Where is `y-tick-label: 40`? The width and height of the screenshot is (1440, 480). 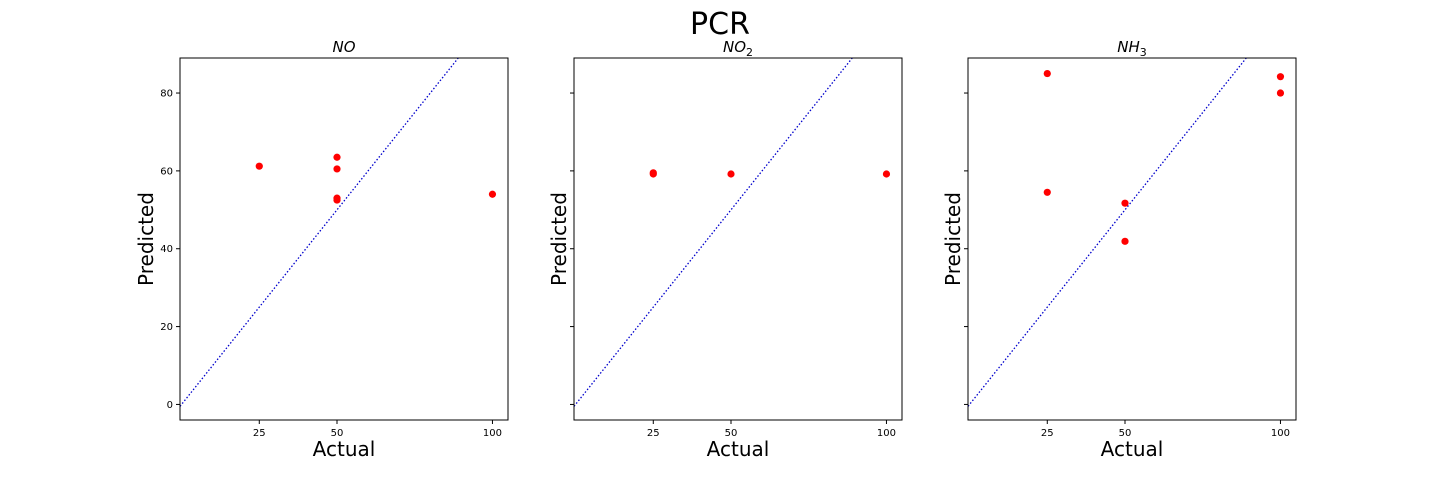
y-tick-label: 40 is located at coordinates (166, 249).